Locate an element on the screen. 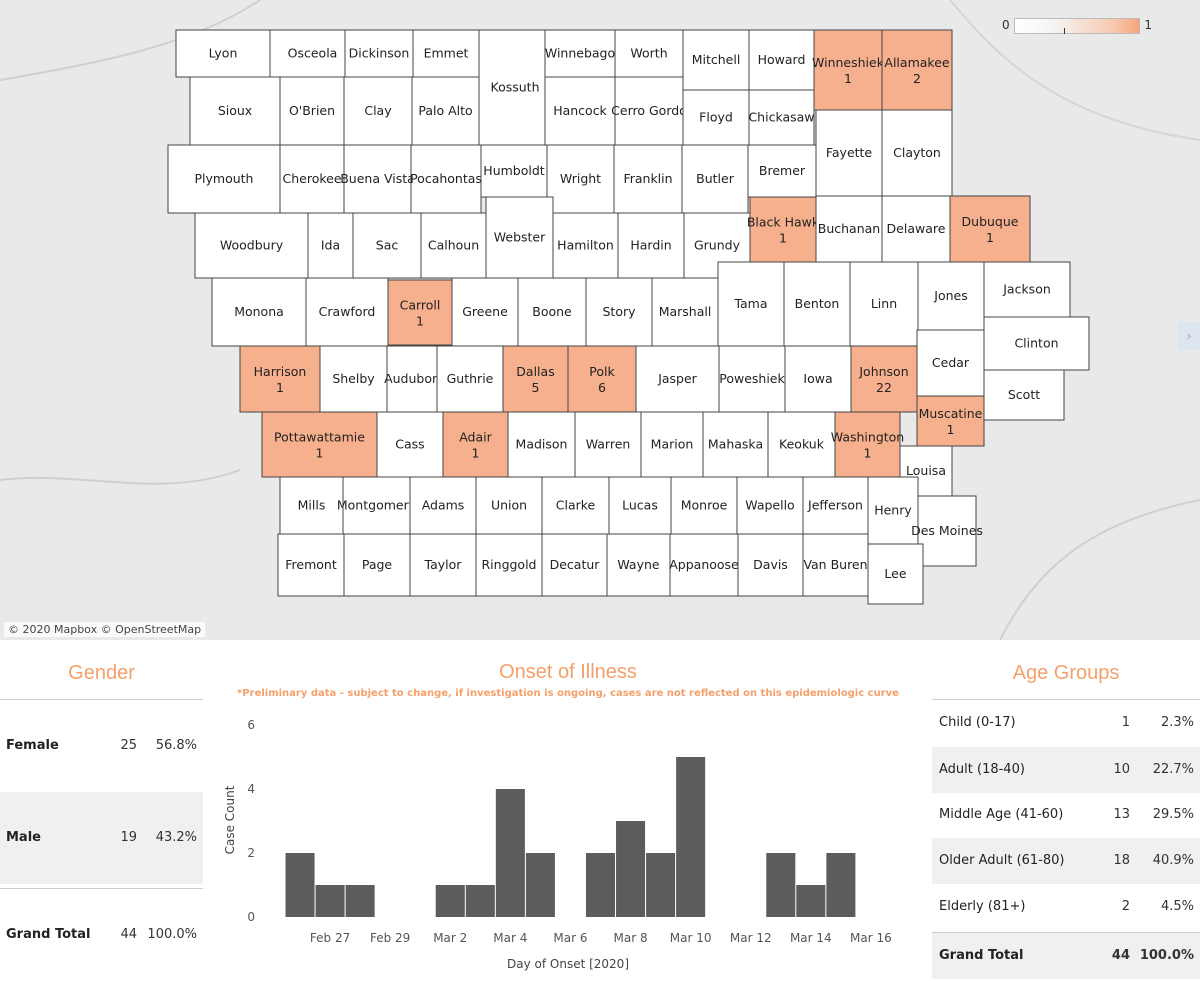 The height and width of the screenshot is (981, 1200). county-iowa: Iowa is located at coordinates (818, 379).